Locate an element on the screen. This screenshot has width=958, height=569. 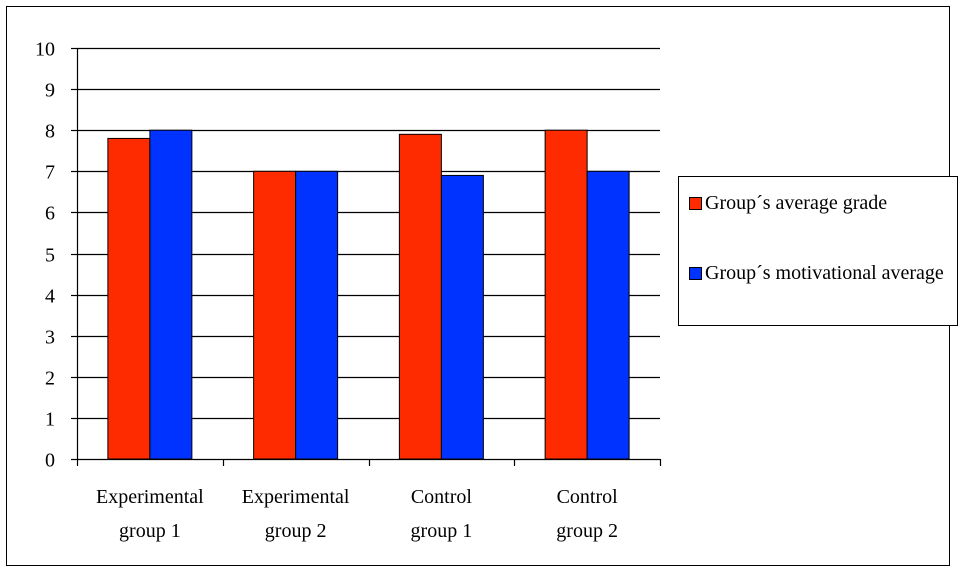
y-tick-label-7: 7 is located at coordinates (50, 173).